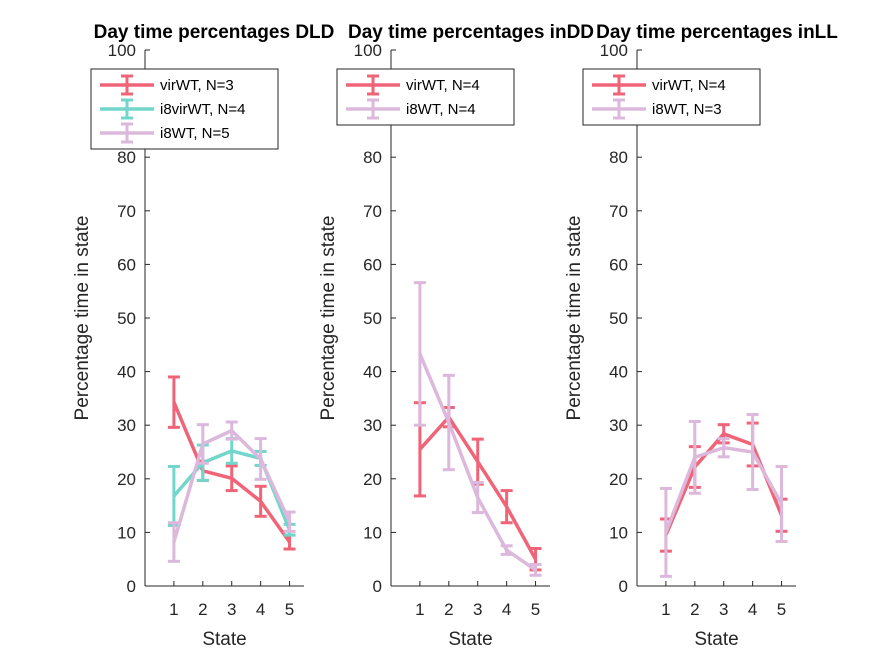  I want to click on legend: virWT, N=4 i8WT, N=3, so click(671, 97).